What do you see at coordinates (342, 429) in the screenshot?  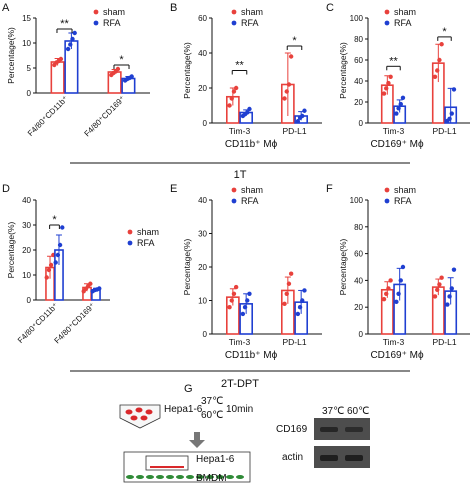 I see `gel-blot-cd169` at bounding box center [342, 429].